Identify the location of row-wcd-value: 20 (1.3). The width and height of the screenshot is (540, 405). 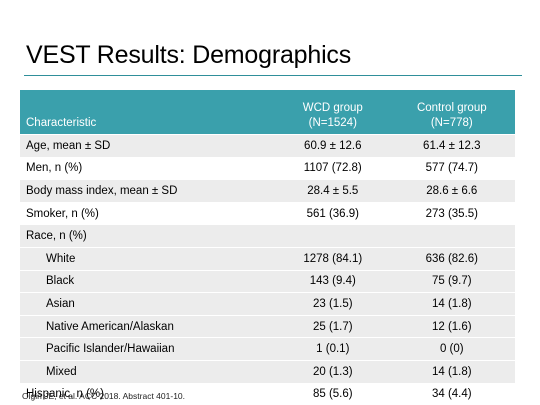
(332, 371).